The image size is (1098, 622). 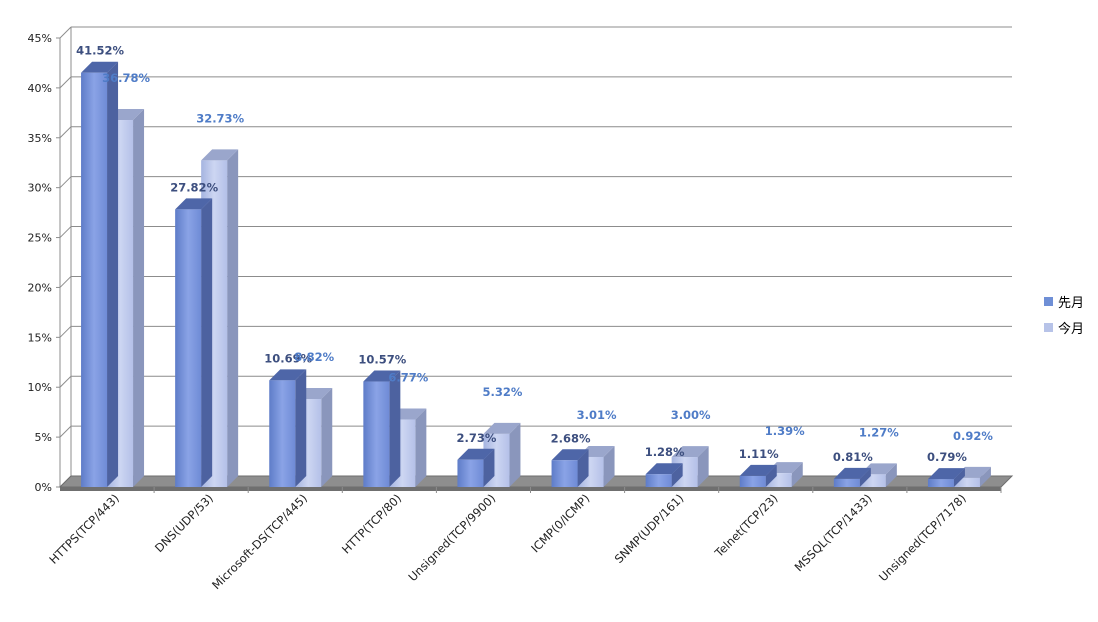 I want to click on data-label: 1.27%, so click(x=879, y=432).